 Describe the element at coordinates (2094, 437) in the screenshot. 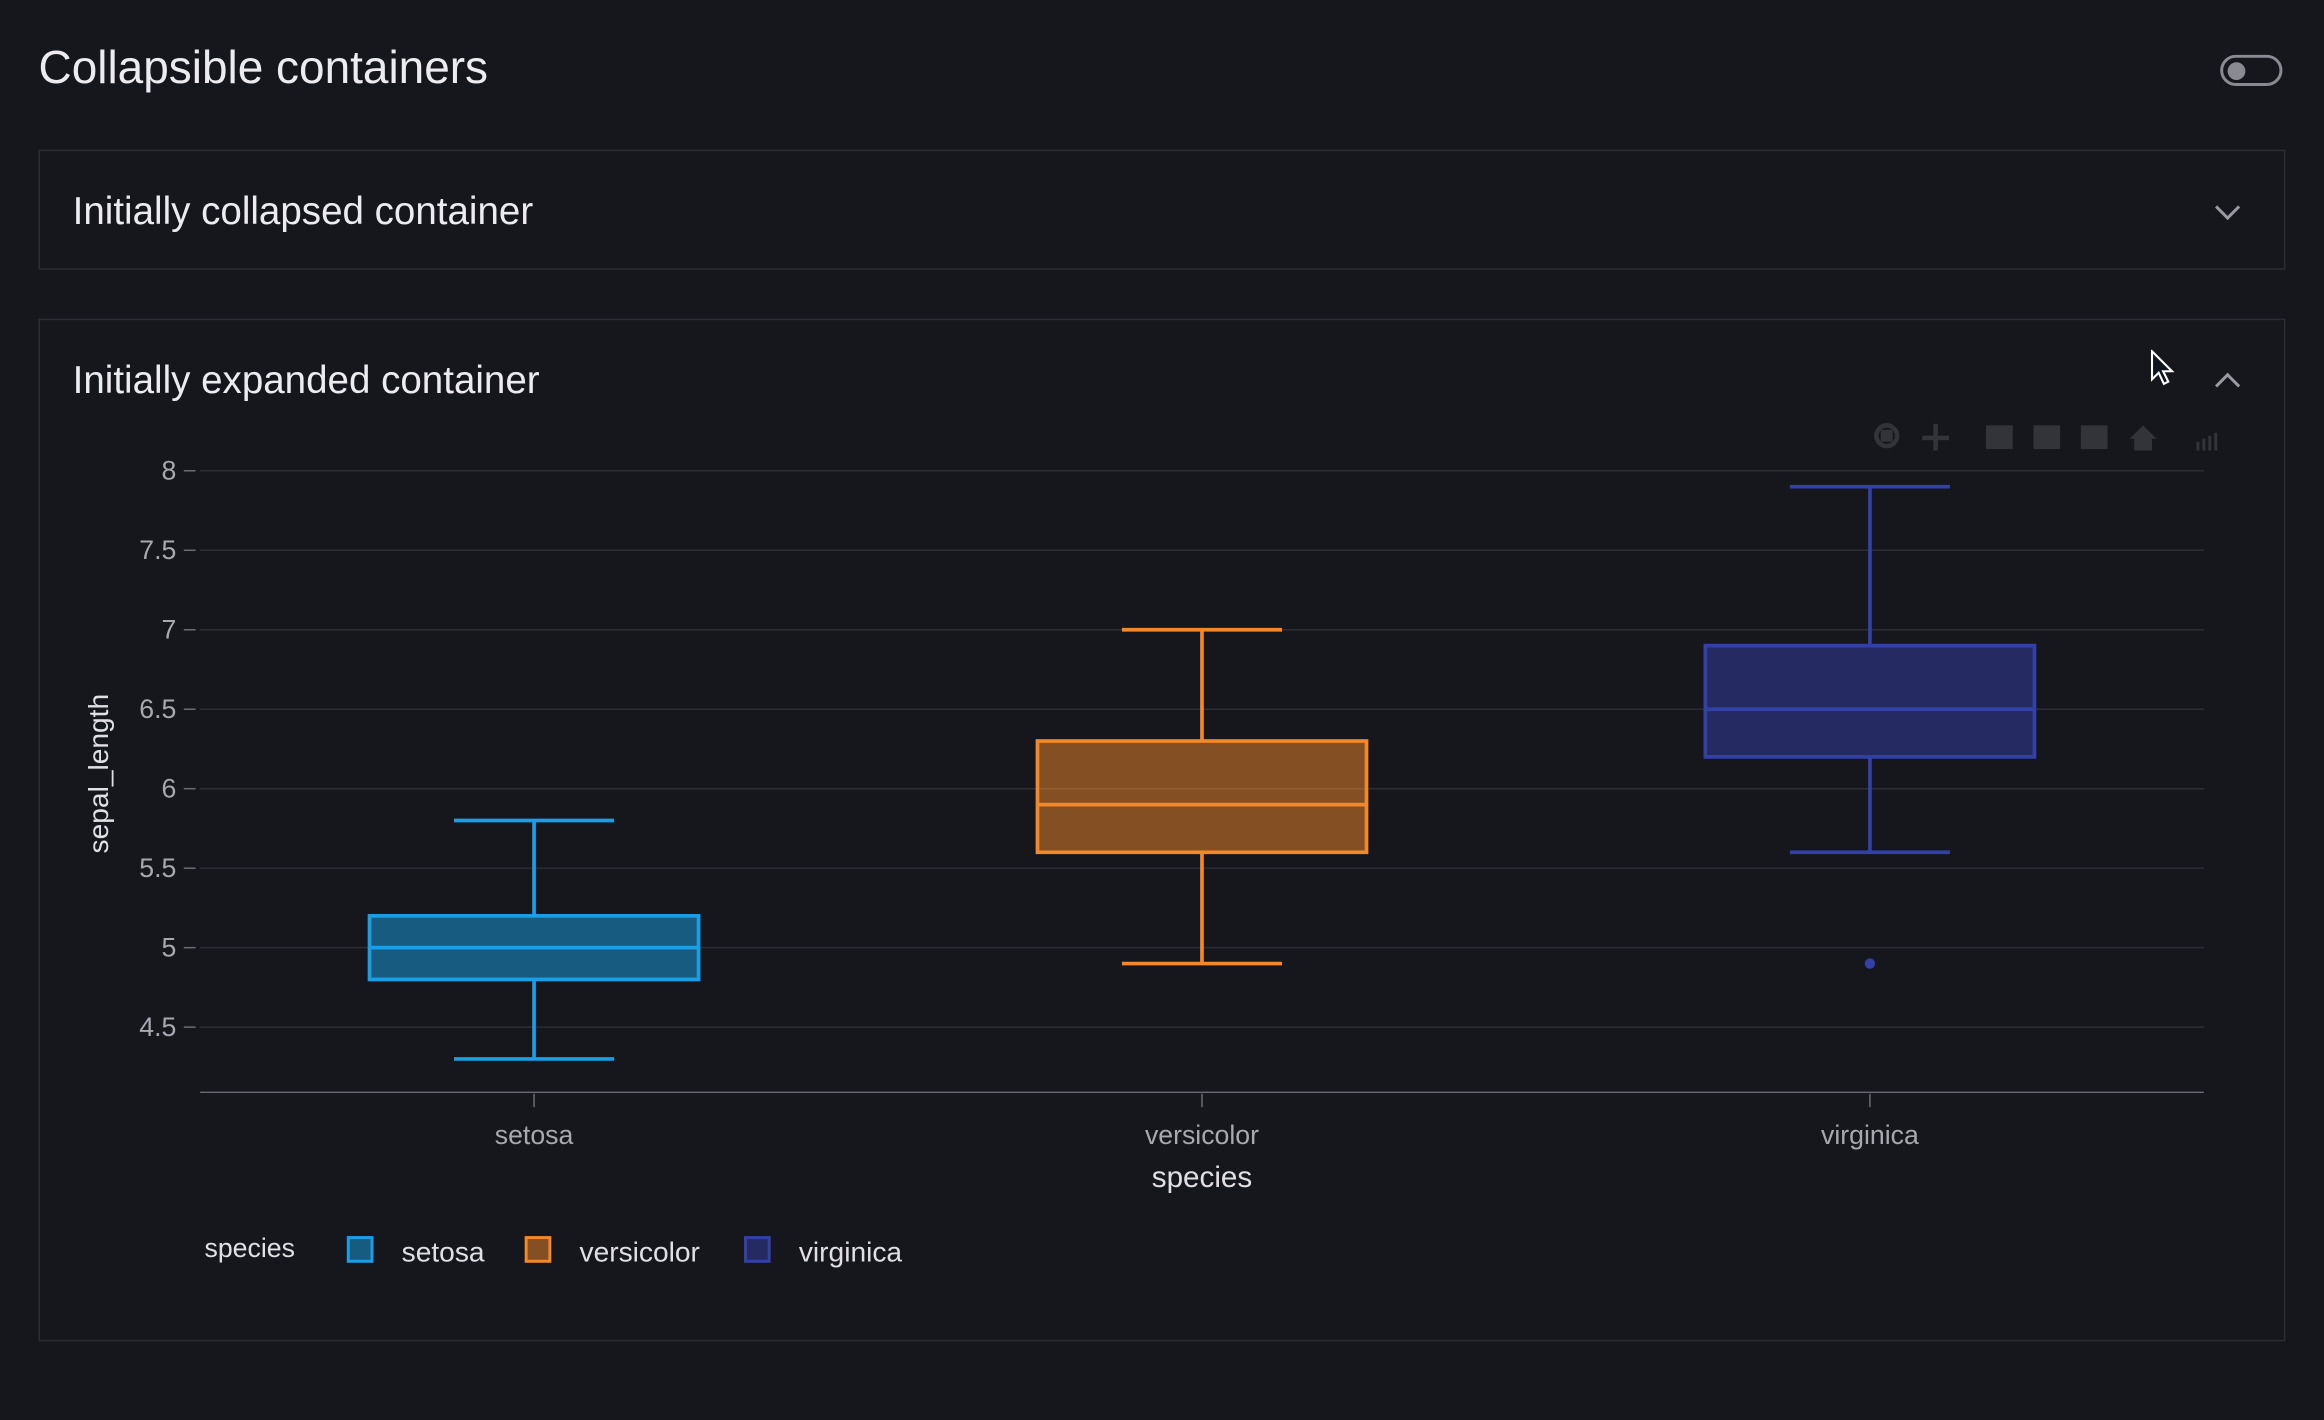

I see `autoscale-icon` at that location.